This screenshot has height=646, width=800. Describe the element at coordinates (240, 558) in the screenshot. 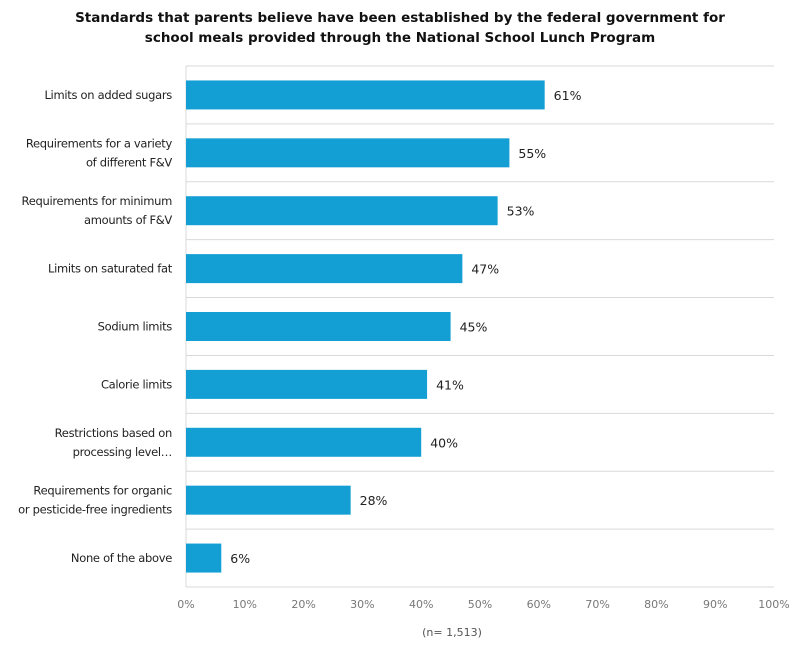

I see `data-label: 6%` at that location.